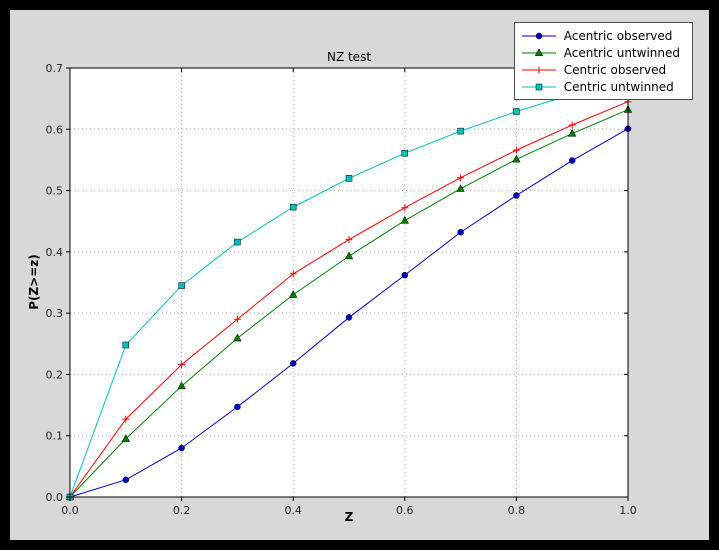 Image resolution: width=719 pixels, height=550 pixels. I want to click on legend-key-circle-icon, so click(538, 35).